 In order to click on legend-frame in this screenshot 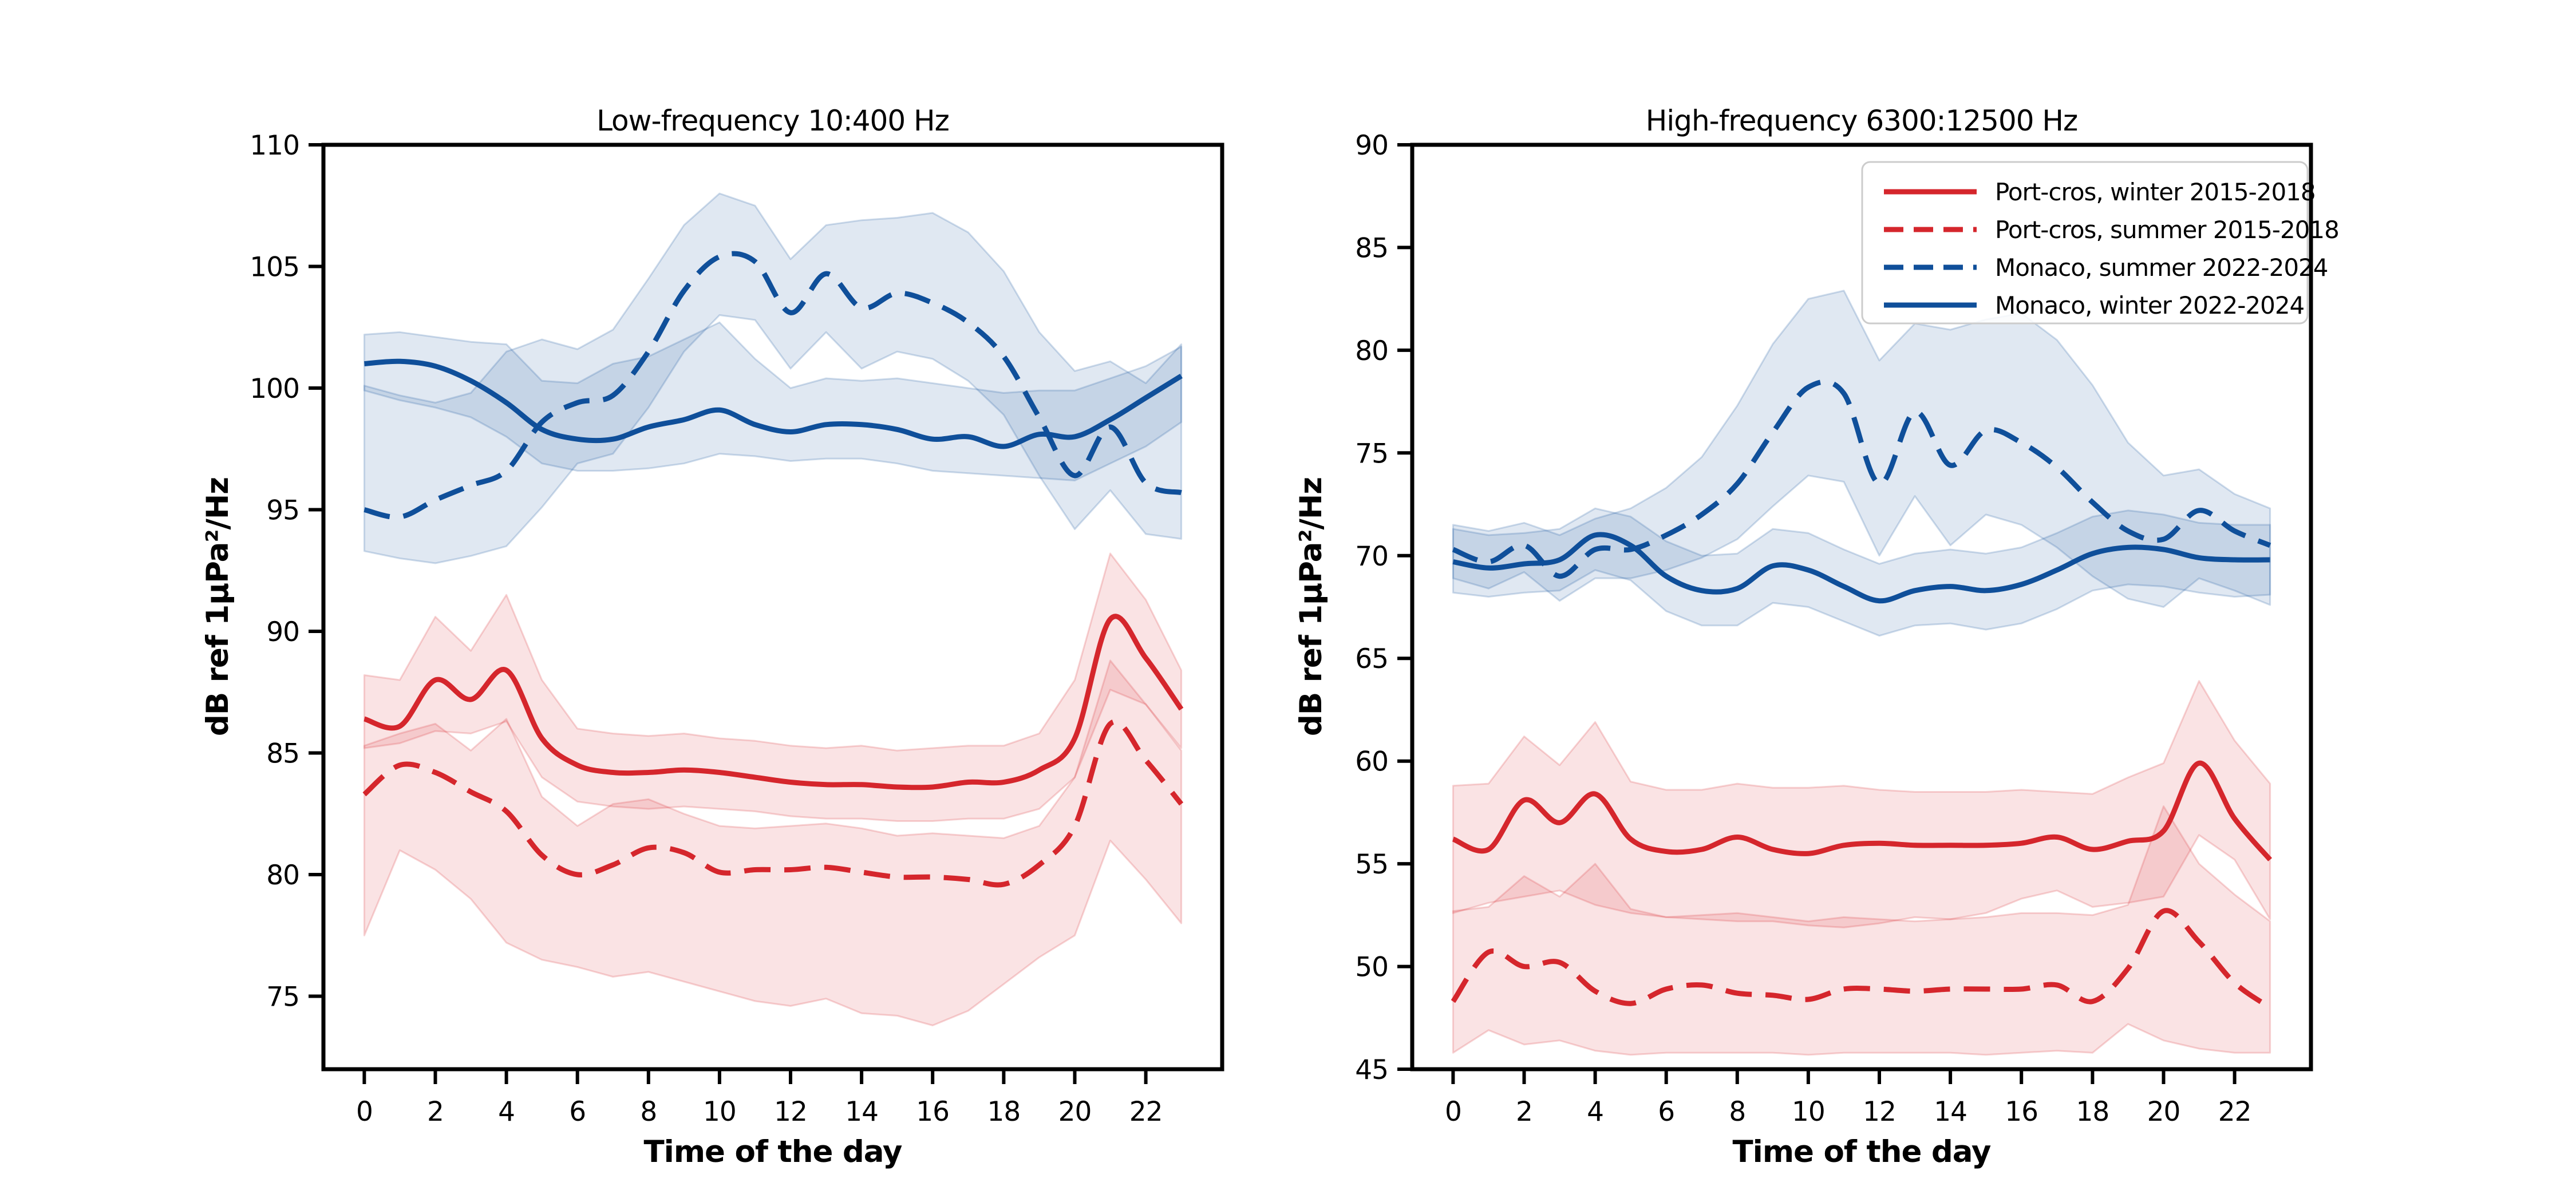, I will do `click(2085, 243)`.